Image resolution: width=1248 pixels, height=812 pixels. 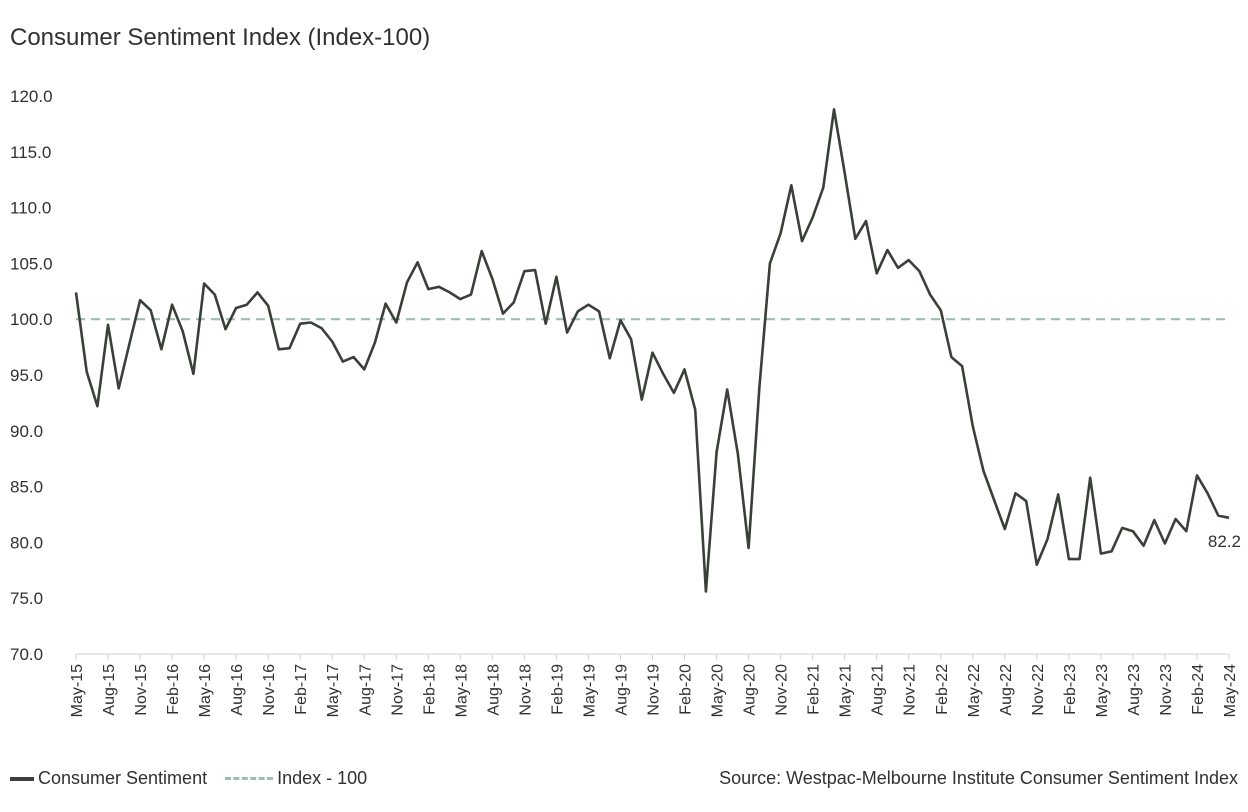 I want to click on x-tick-label: May-24, so click(x=1230, y=690).